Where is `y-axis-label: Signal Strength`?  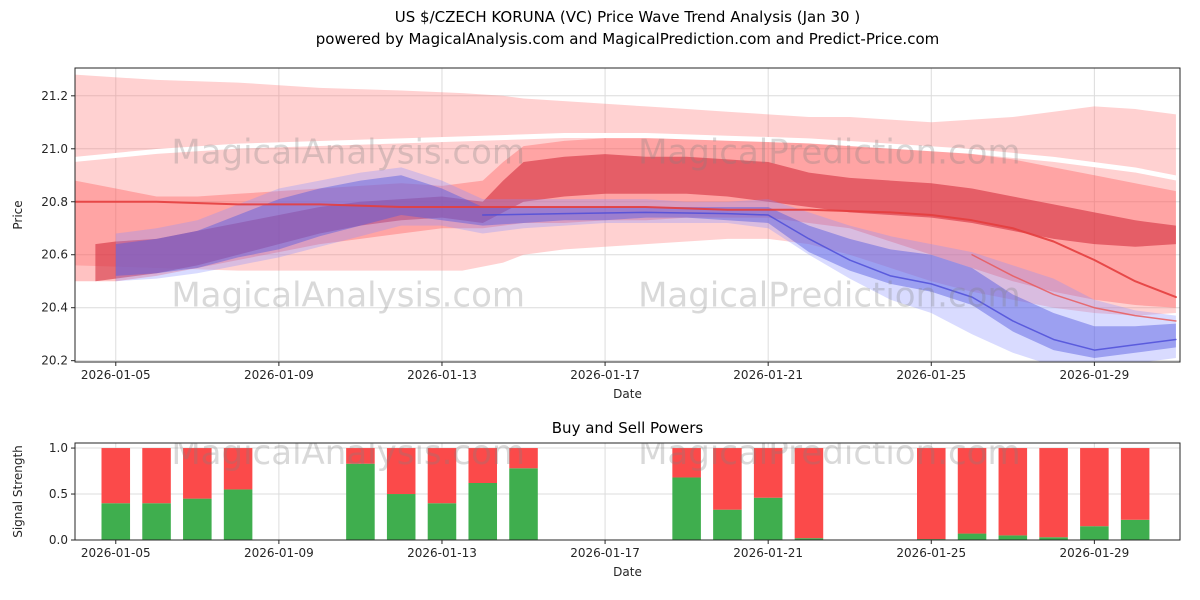 y-axis-label: Signal Strength is located at coordinates (18, 491).